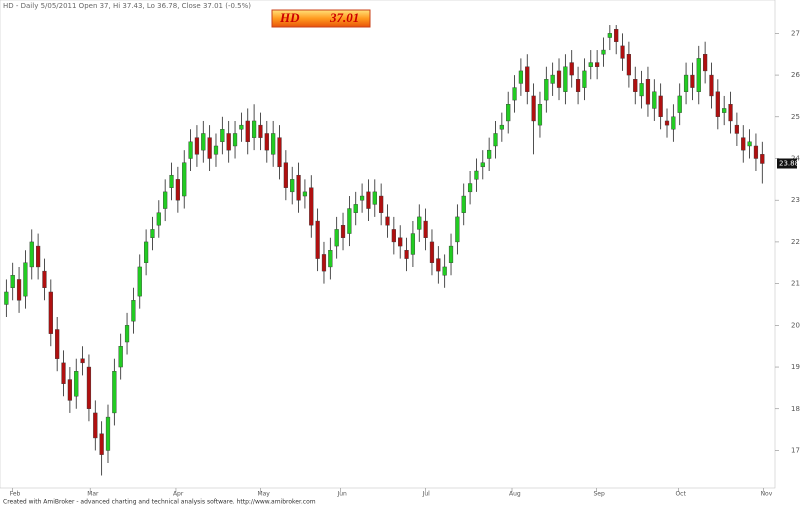 This screenshot has height=510, width=800. I want to click on x-tick-label: Feb, so click(15, 494).